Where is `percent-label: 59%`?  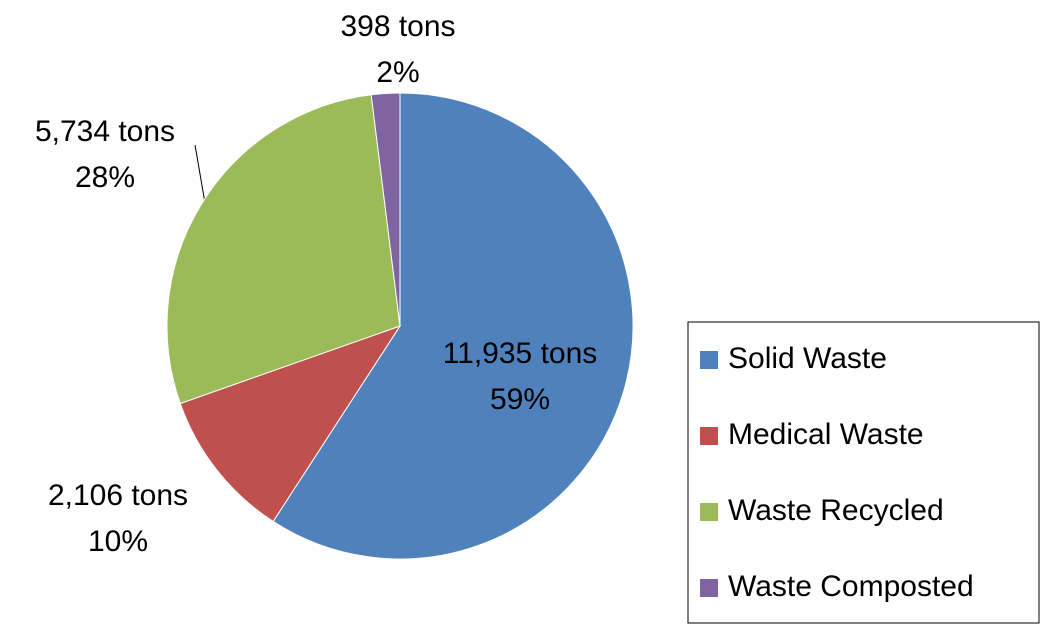
percent-label: 59% is located at coordinates (520, 399).